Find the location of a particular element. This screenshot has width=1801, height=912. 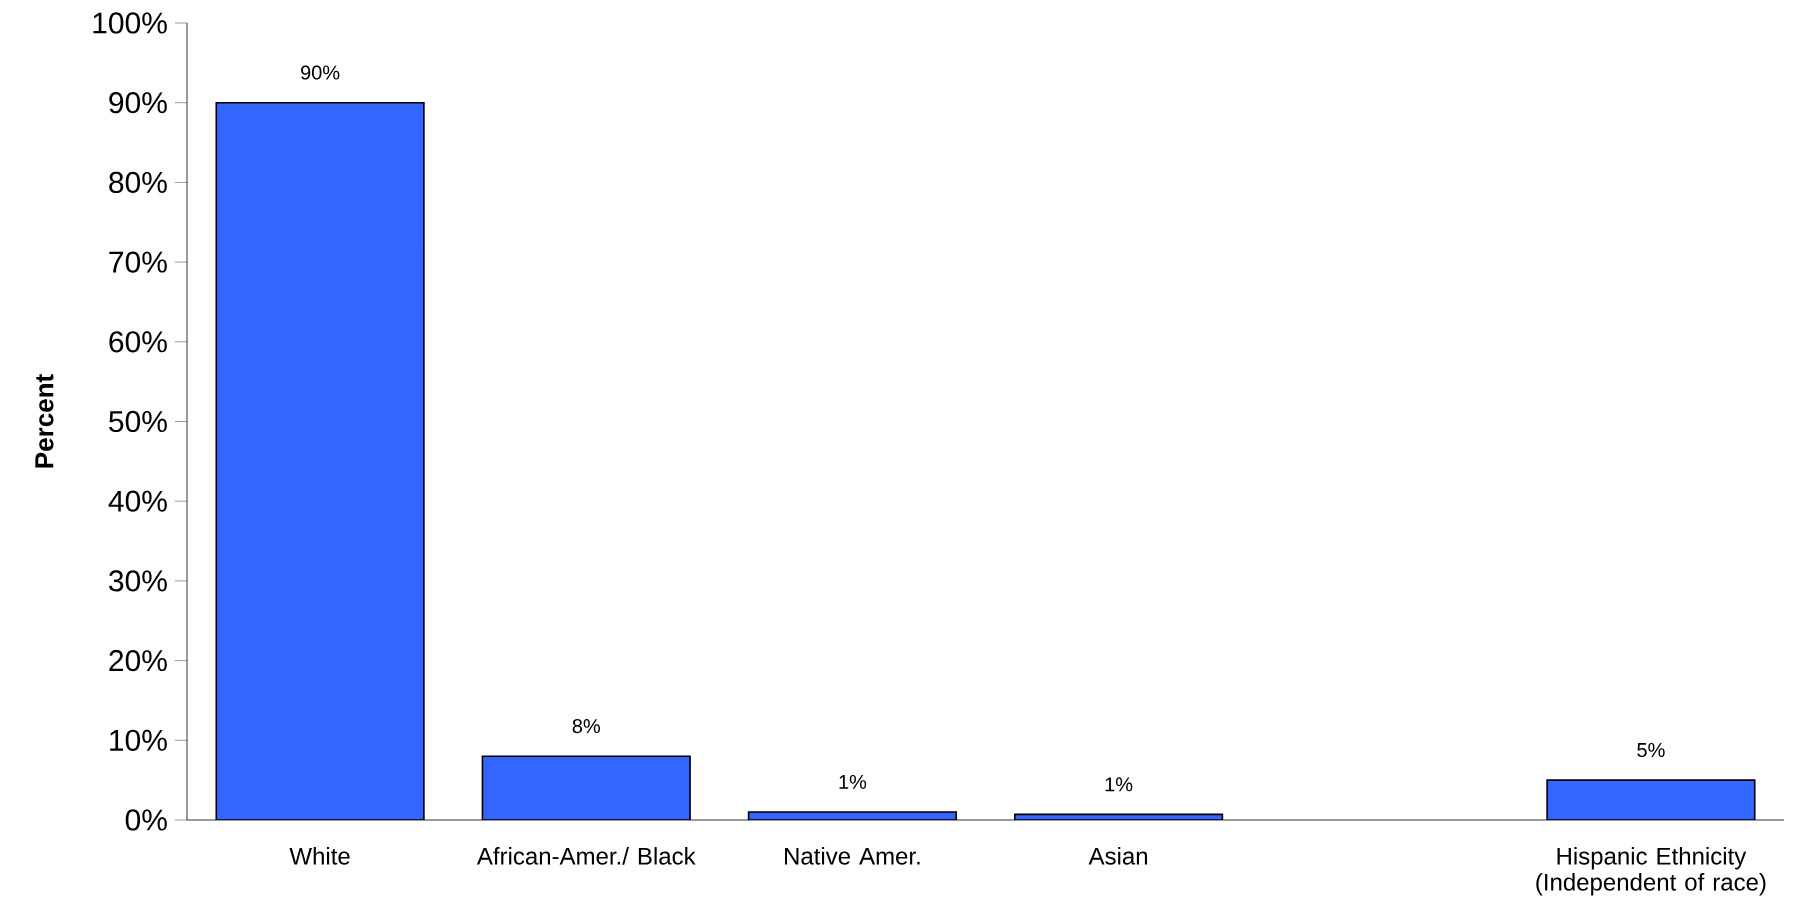

x-tick-label: African-Amer./ Black is located at coordinates (586, 856).